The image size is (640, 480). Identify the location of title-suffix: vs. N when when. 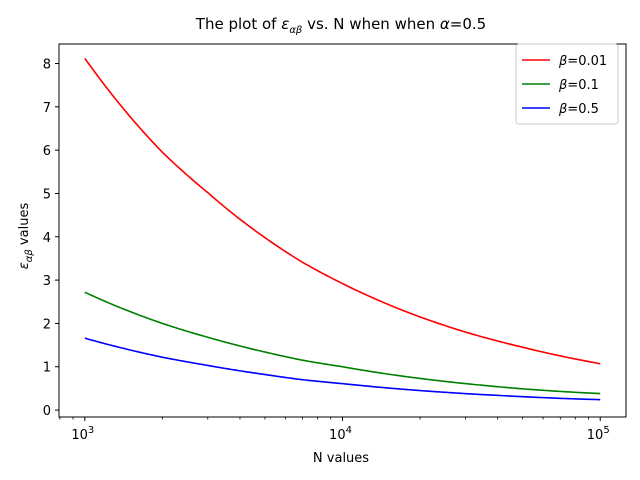
(371, 24).